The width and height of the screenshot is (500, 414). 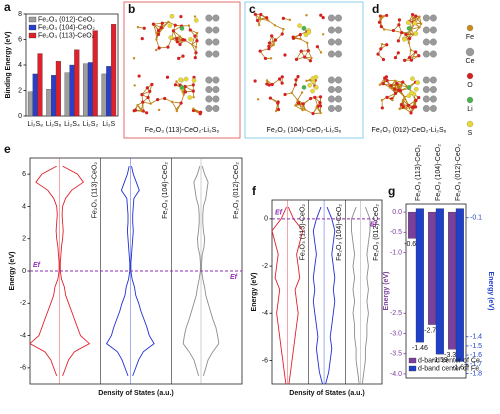 What do you see at coordinates (412, 244) in the screenshot?
I see `value-label: -0.65` at bounding box center [412, 244].